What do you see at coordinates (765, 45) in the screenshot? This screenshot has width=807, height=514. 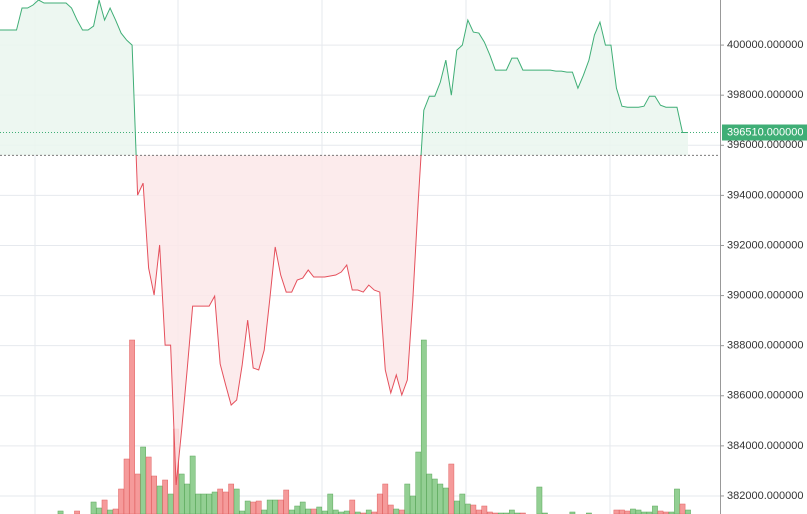 I see `y-tick-label: 400000.000000` at bounding box center [765, 45].